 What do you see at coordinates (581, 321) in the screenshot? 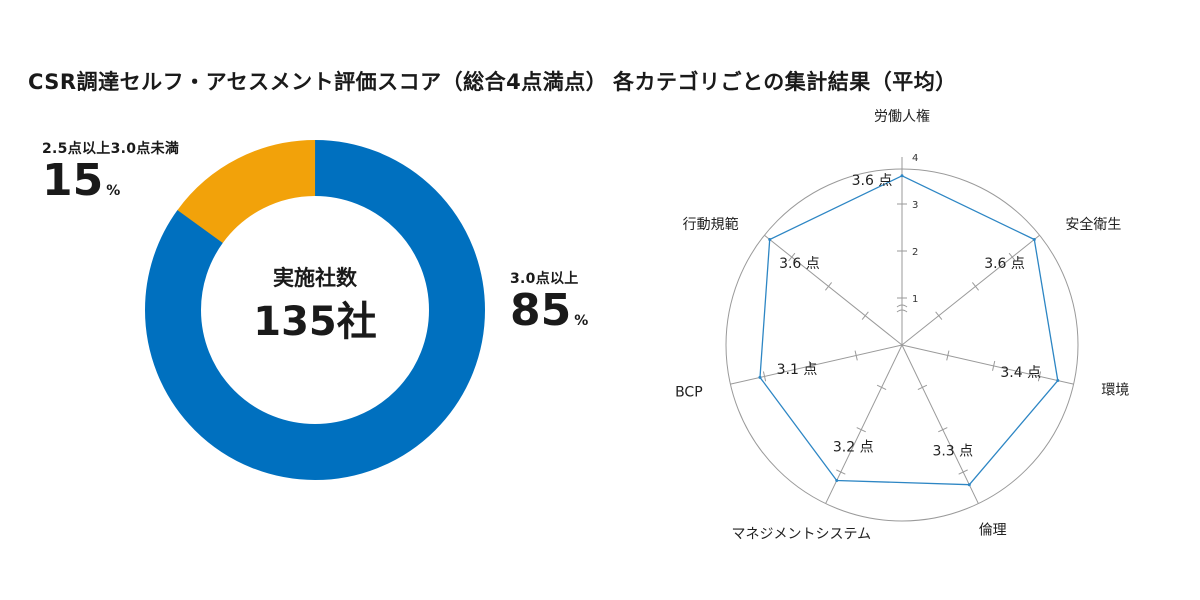
I see `slice-unit-blue: %` at bounding box center [581, 321].